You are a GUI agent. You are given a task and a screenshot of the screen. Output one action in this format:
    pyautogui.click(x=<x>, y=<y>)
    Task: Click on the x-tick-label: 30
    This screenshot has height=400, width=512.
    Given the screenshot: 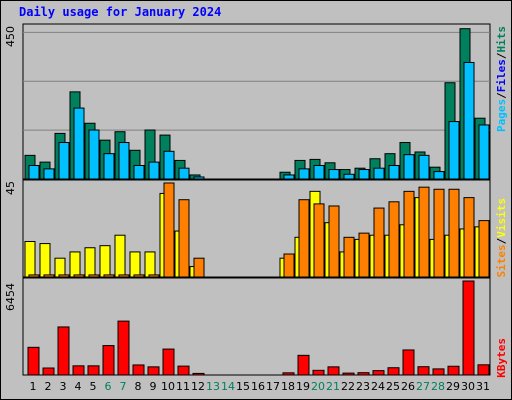 What is the action you would take?
    pyautogui.click(x=468, y=386)
    